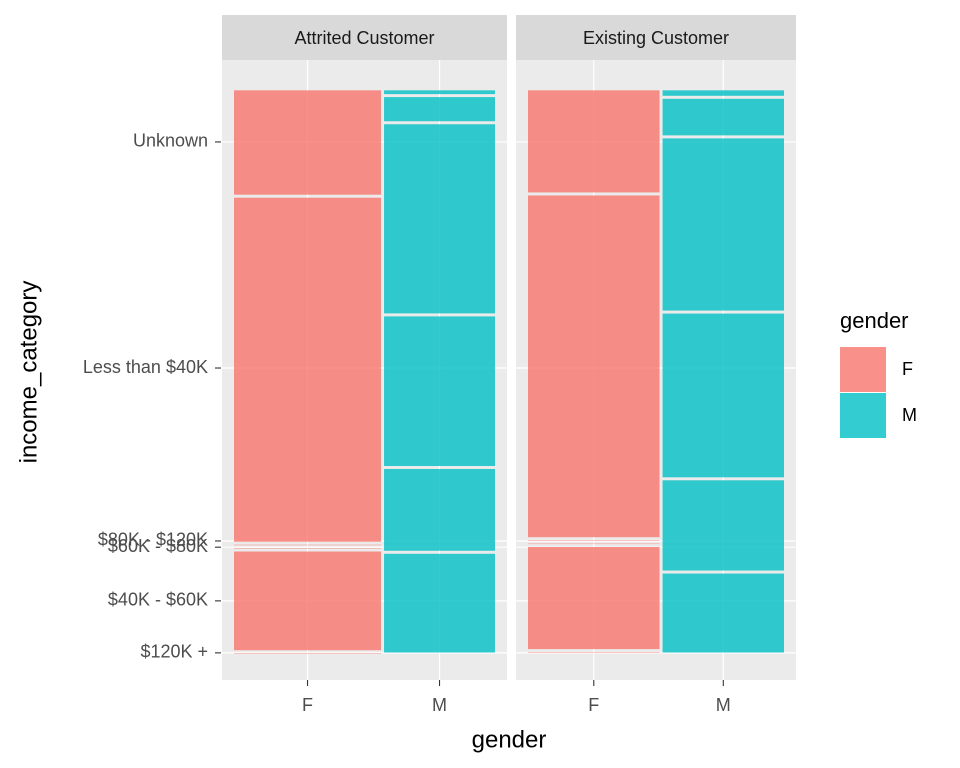  I want to click on strip-title: Attrited Customer, so click(364, 38).